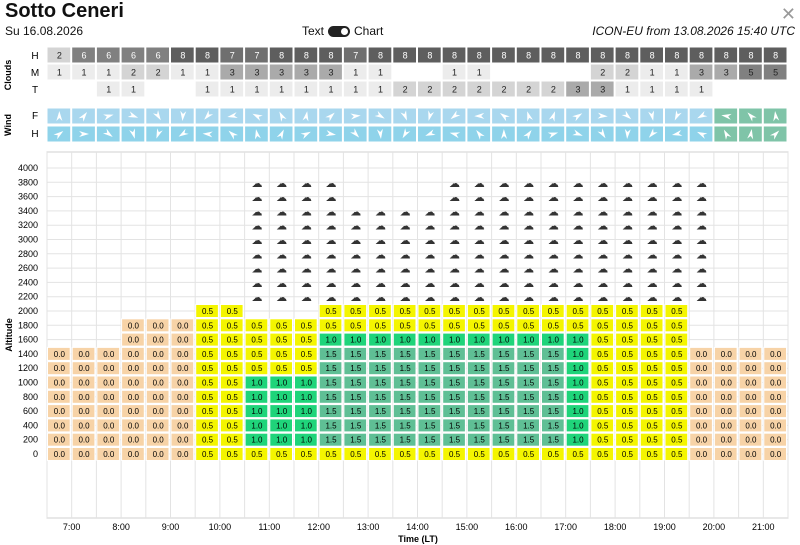 The height and width of the screenshot is (545, 800). I want to click on location-title: Sotto Ceneri, so click(64, 11).